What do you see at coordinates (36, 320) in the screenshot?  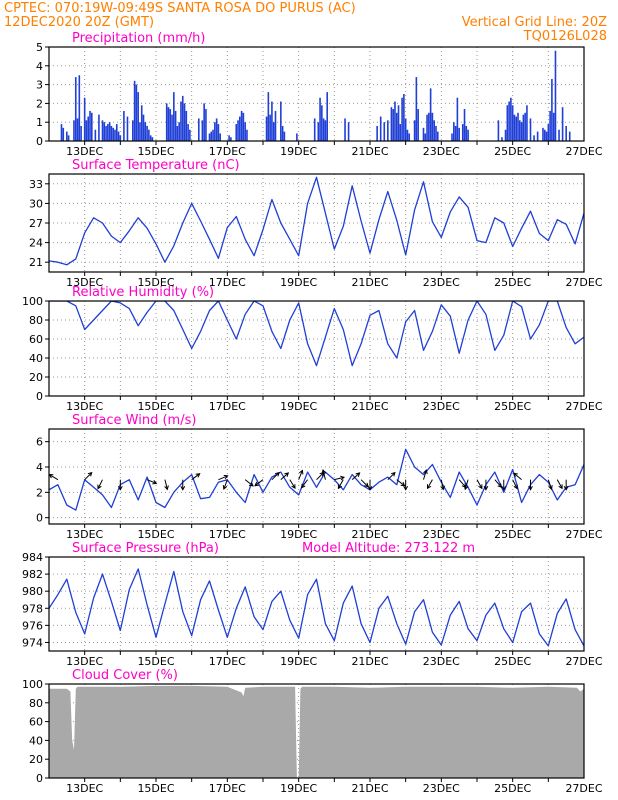 I see `y-tick-label: 80` at bounding box center [36, 320].